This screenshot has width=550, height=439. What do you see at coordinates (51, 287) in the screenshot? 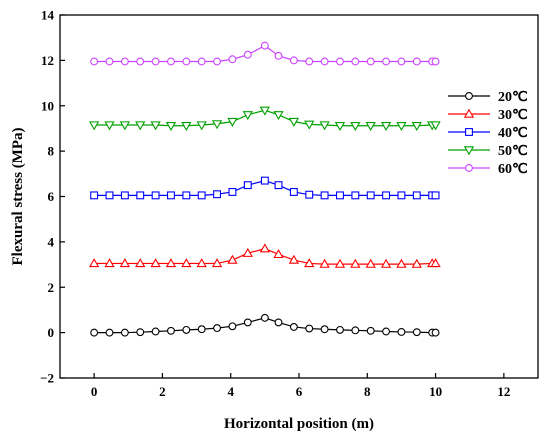
I see `y-tick-label: 2` at bounding box center [51, 287].